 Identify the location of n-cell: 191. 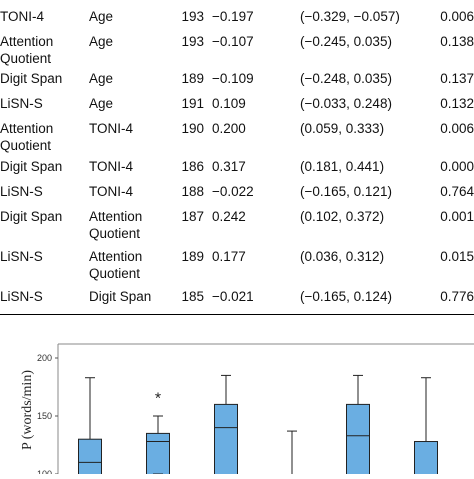
(192, 103).